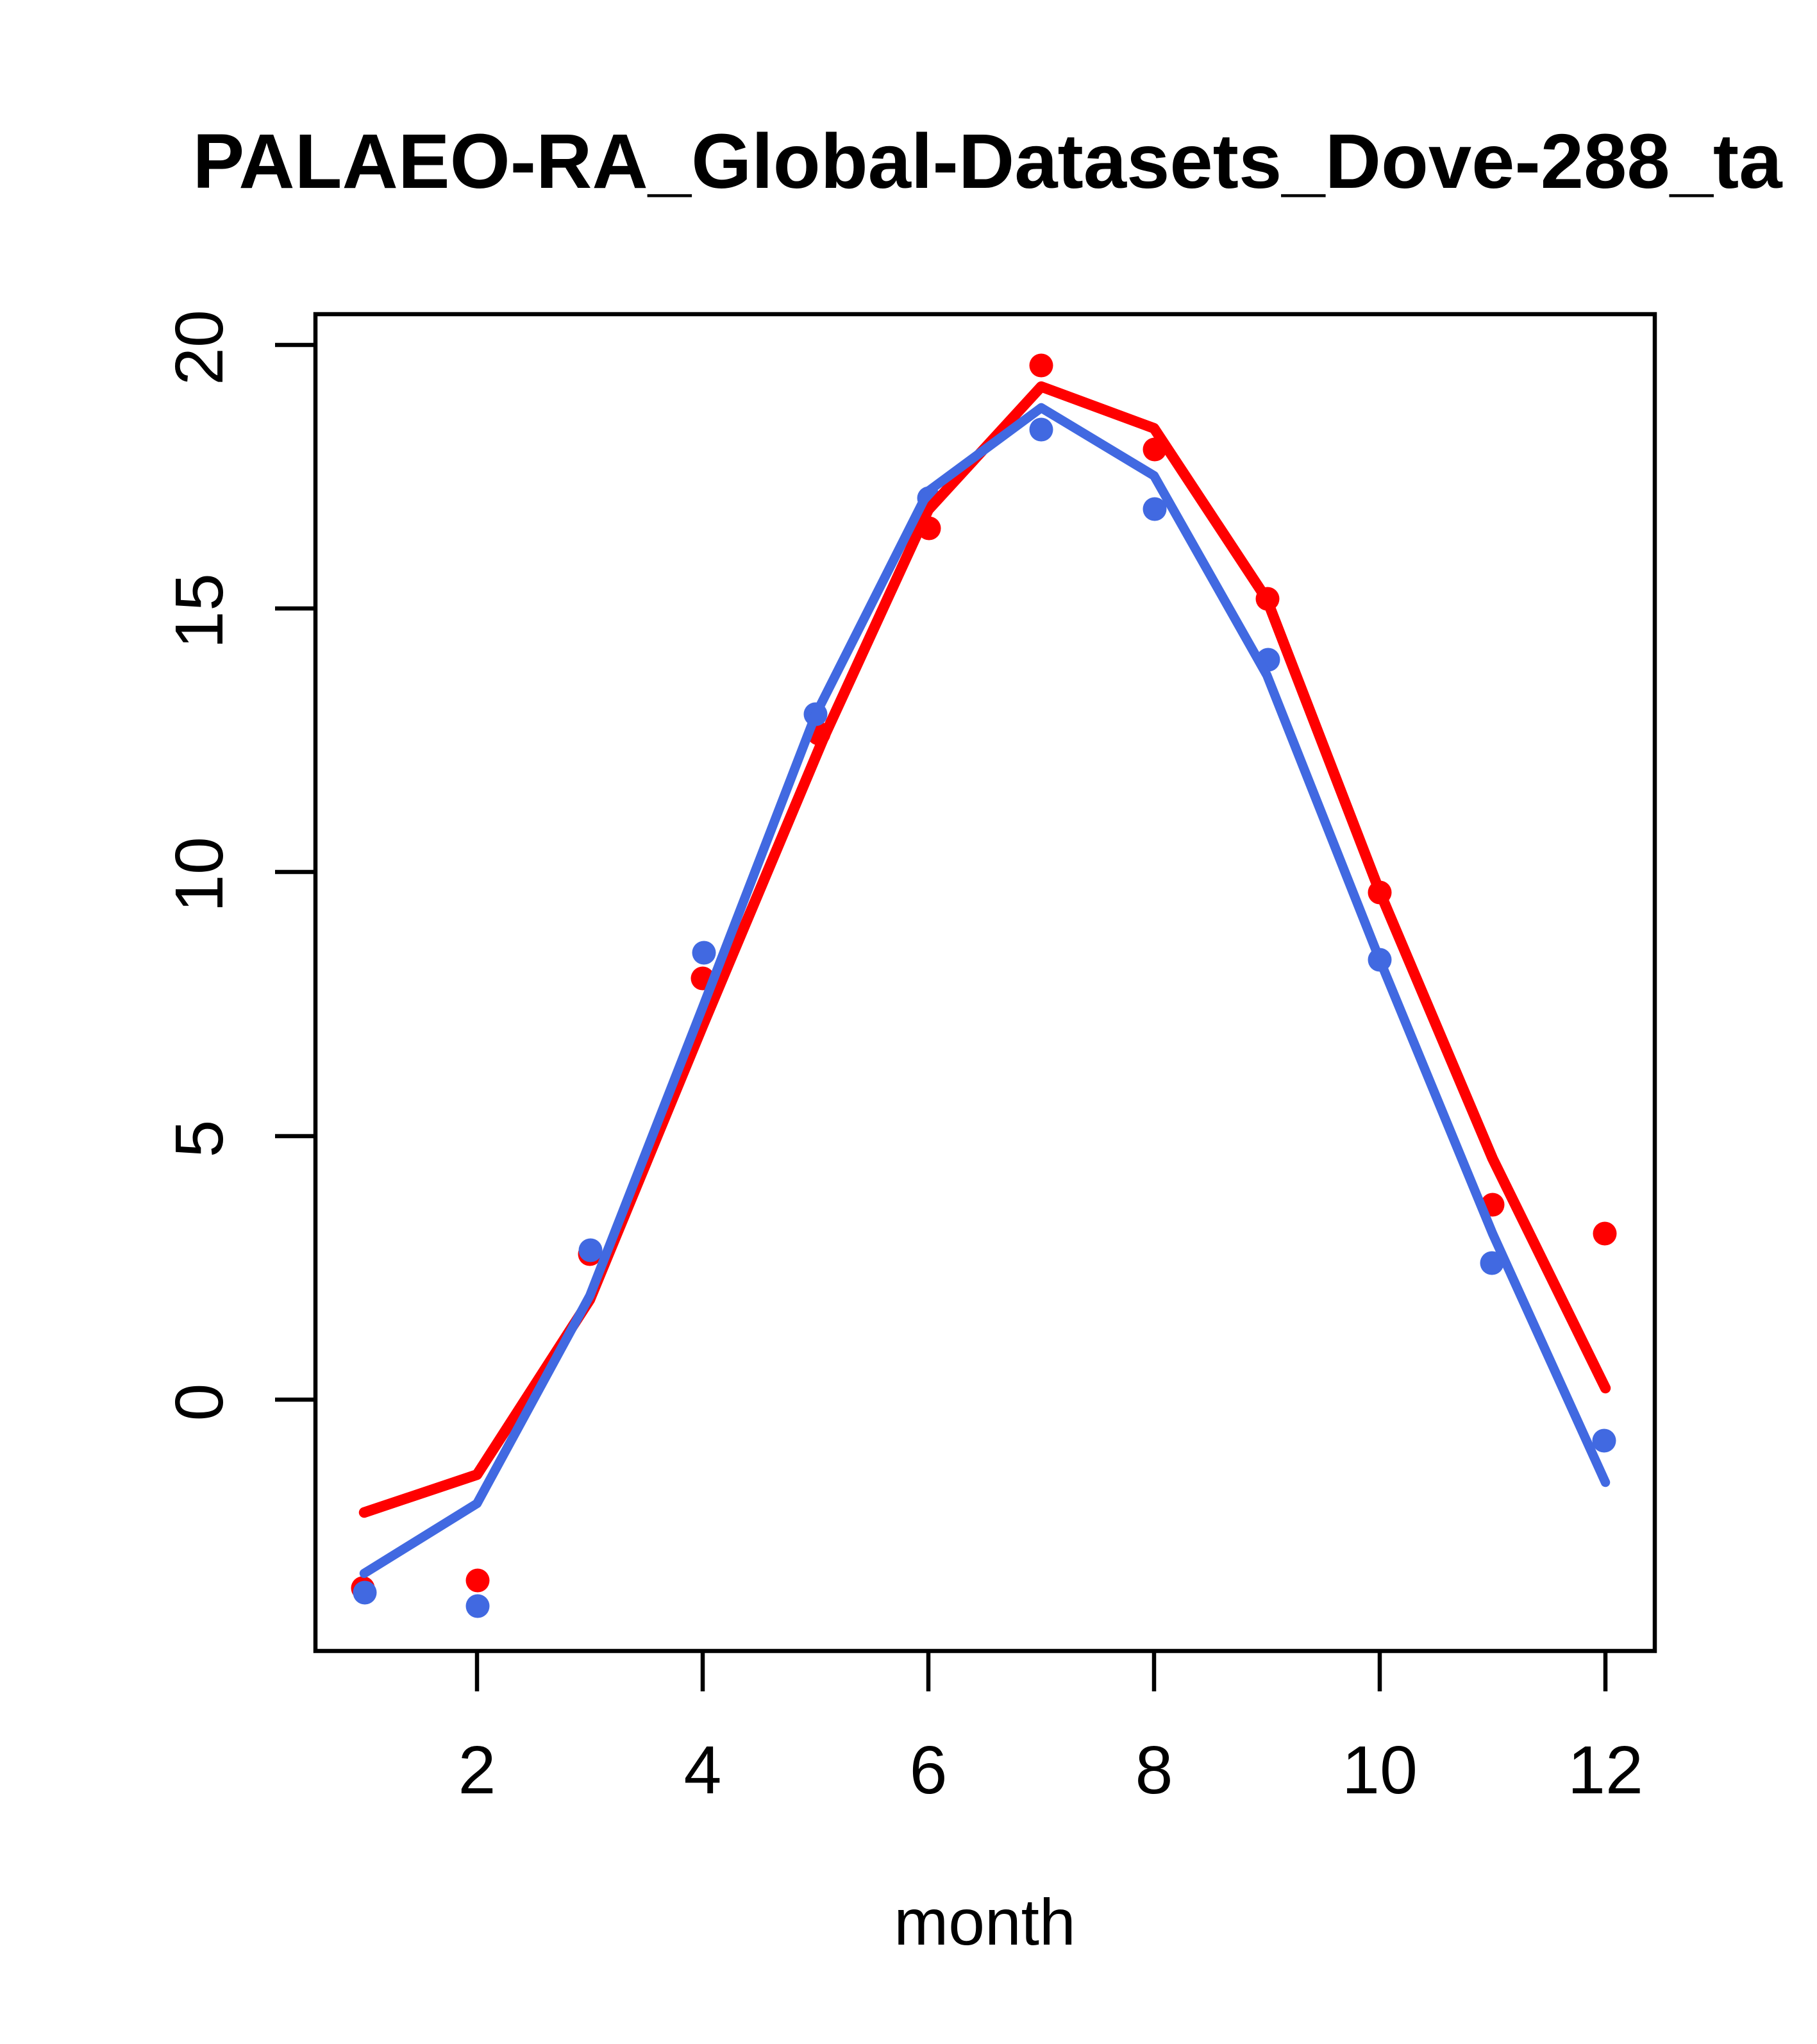 The image size is (1817, 2044). Describe the element at coordinates (703, 1770) in the screenshot. I see `svg-text: 4` at that location.